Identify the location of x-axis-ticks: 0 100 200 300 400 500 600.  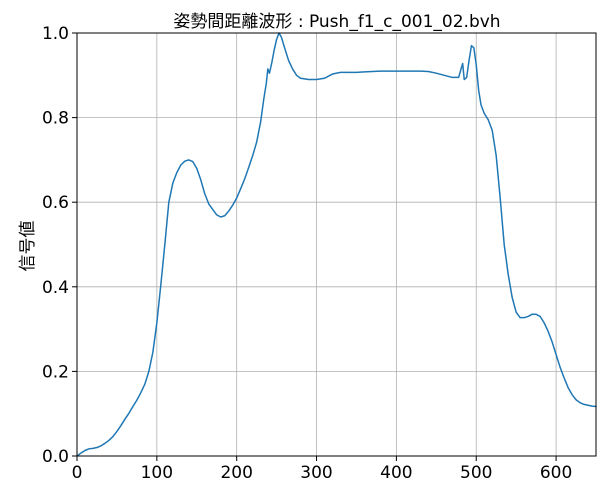
(322, 468).